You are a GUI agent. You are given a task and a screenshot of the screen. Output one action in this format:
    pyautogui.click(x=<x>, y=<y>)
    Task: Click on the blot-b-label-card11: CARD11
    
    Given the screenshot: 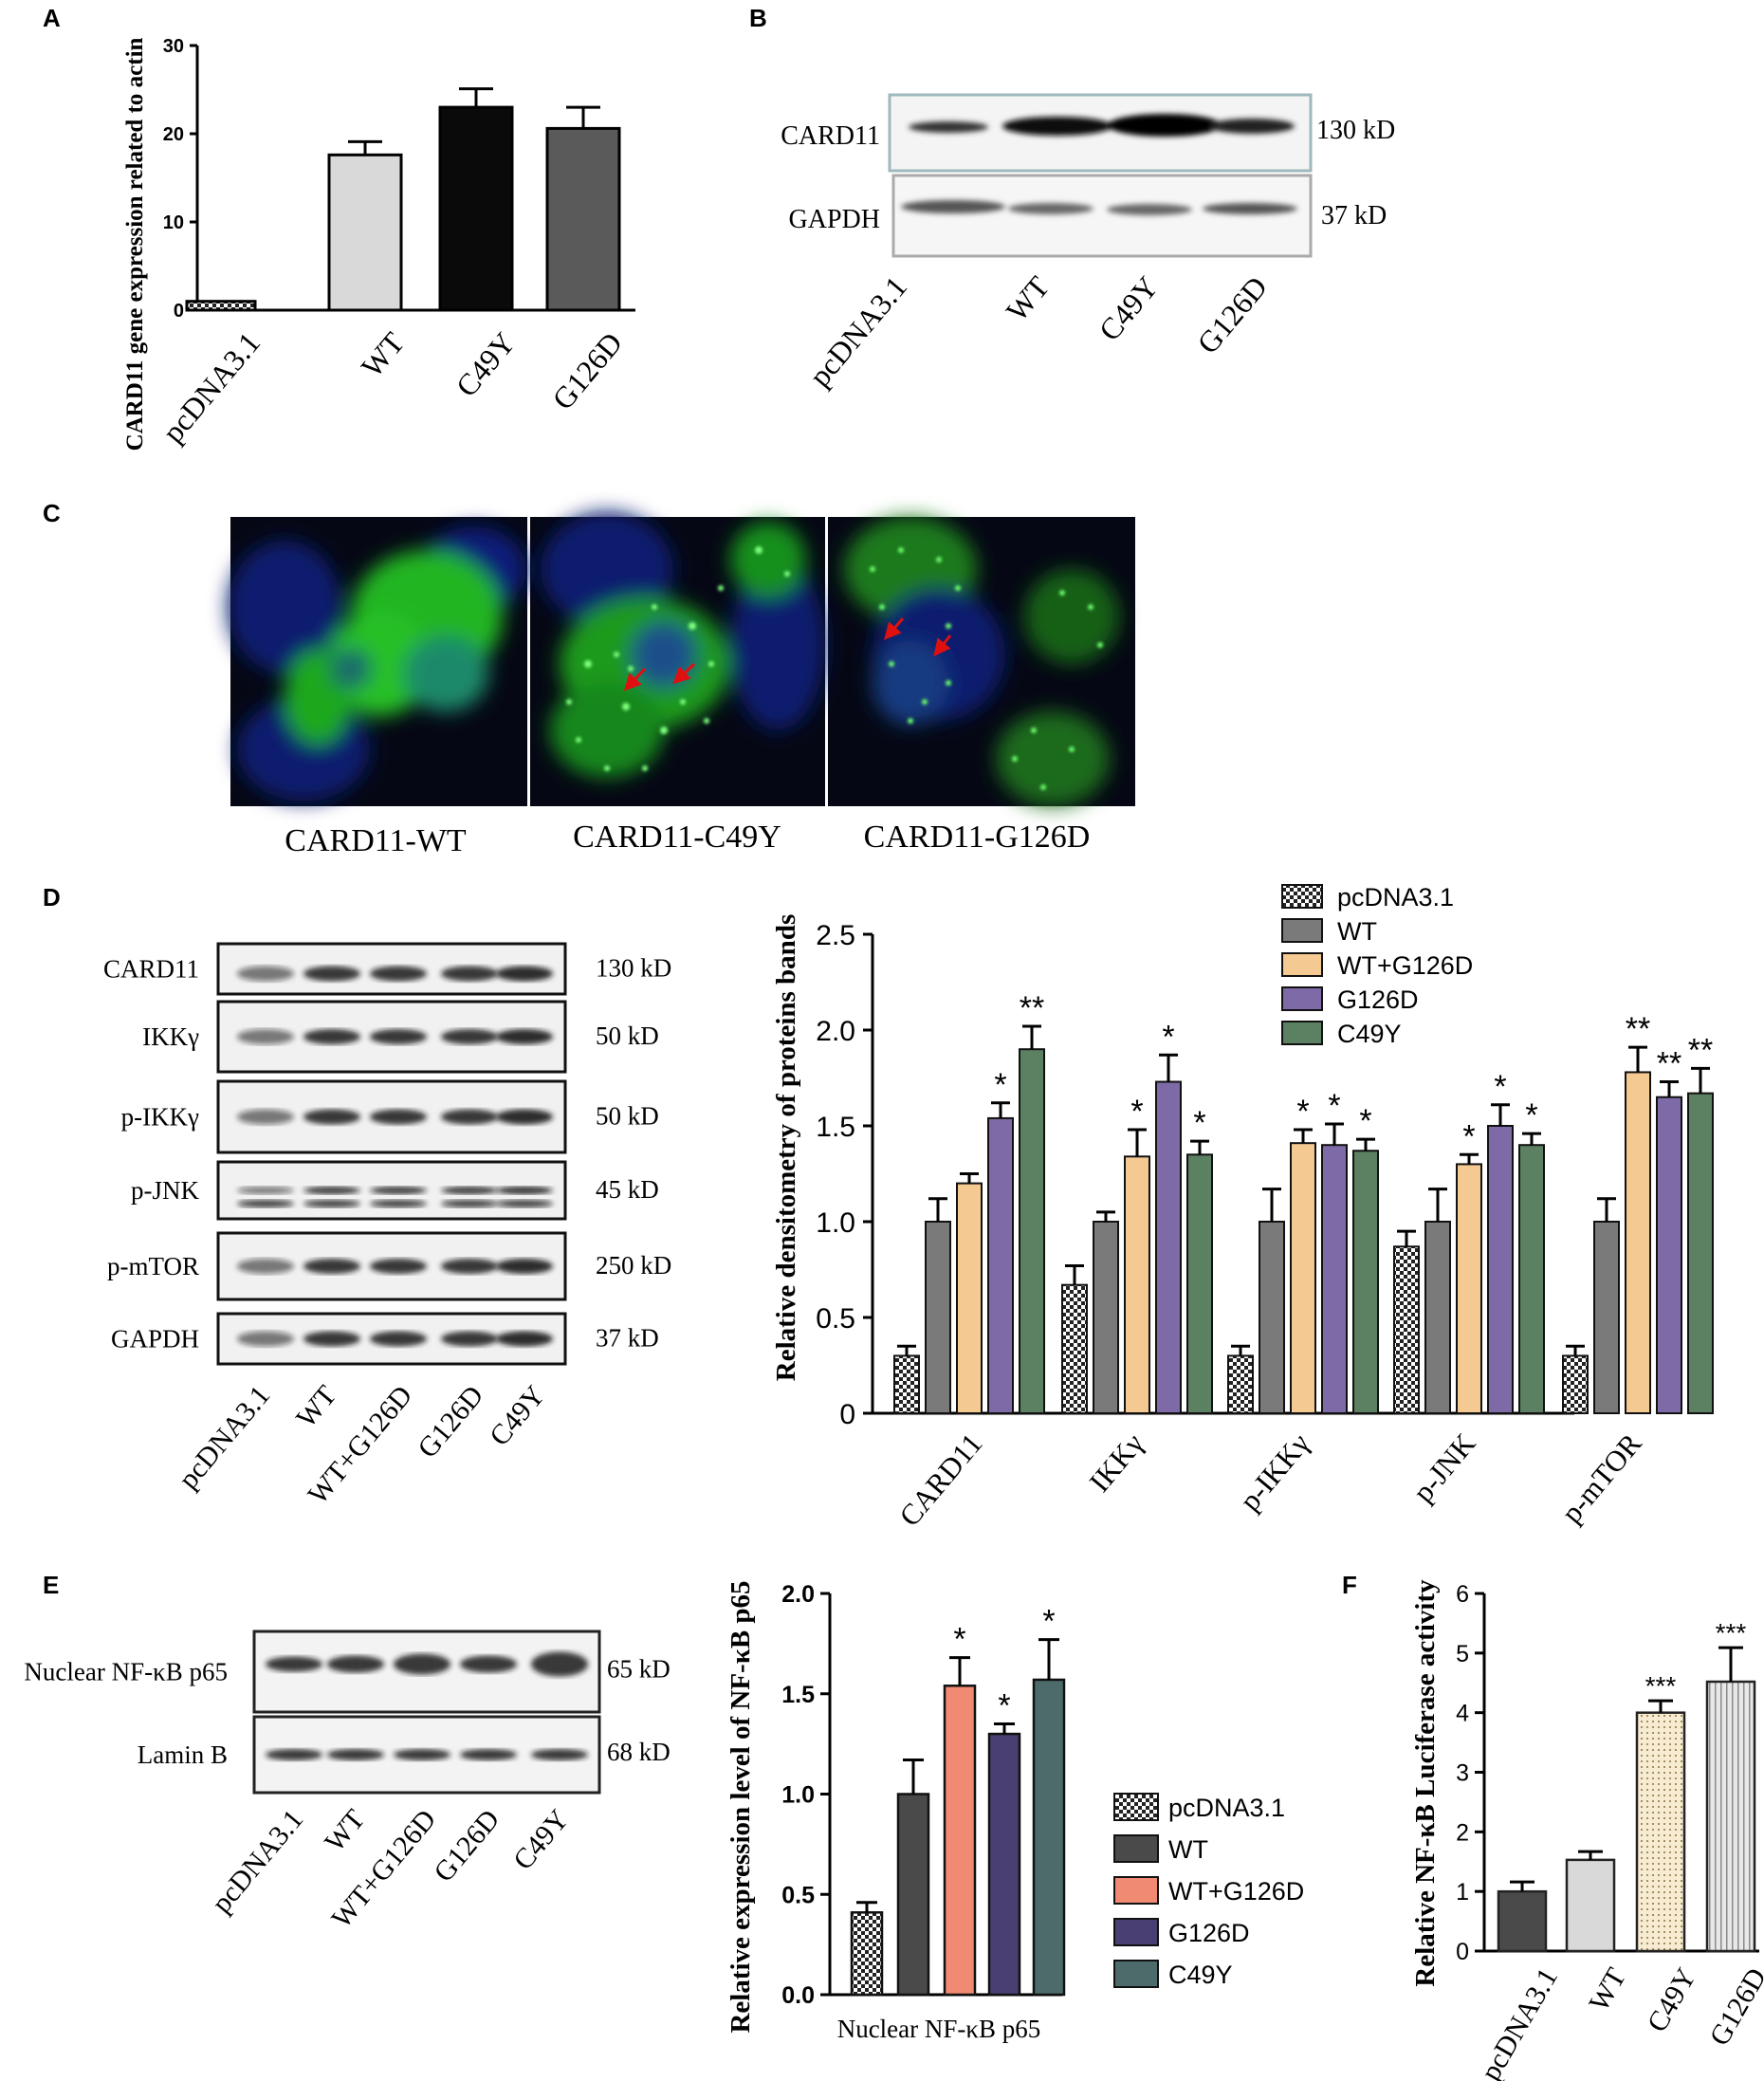 What is the action you would take?
    pyautogui.click(x=830, y=136)
    